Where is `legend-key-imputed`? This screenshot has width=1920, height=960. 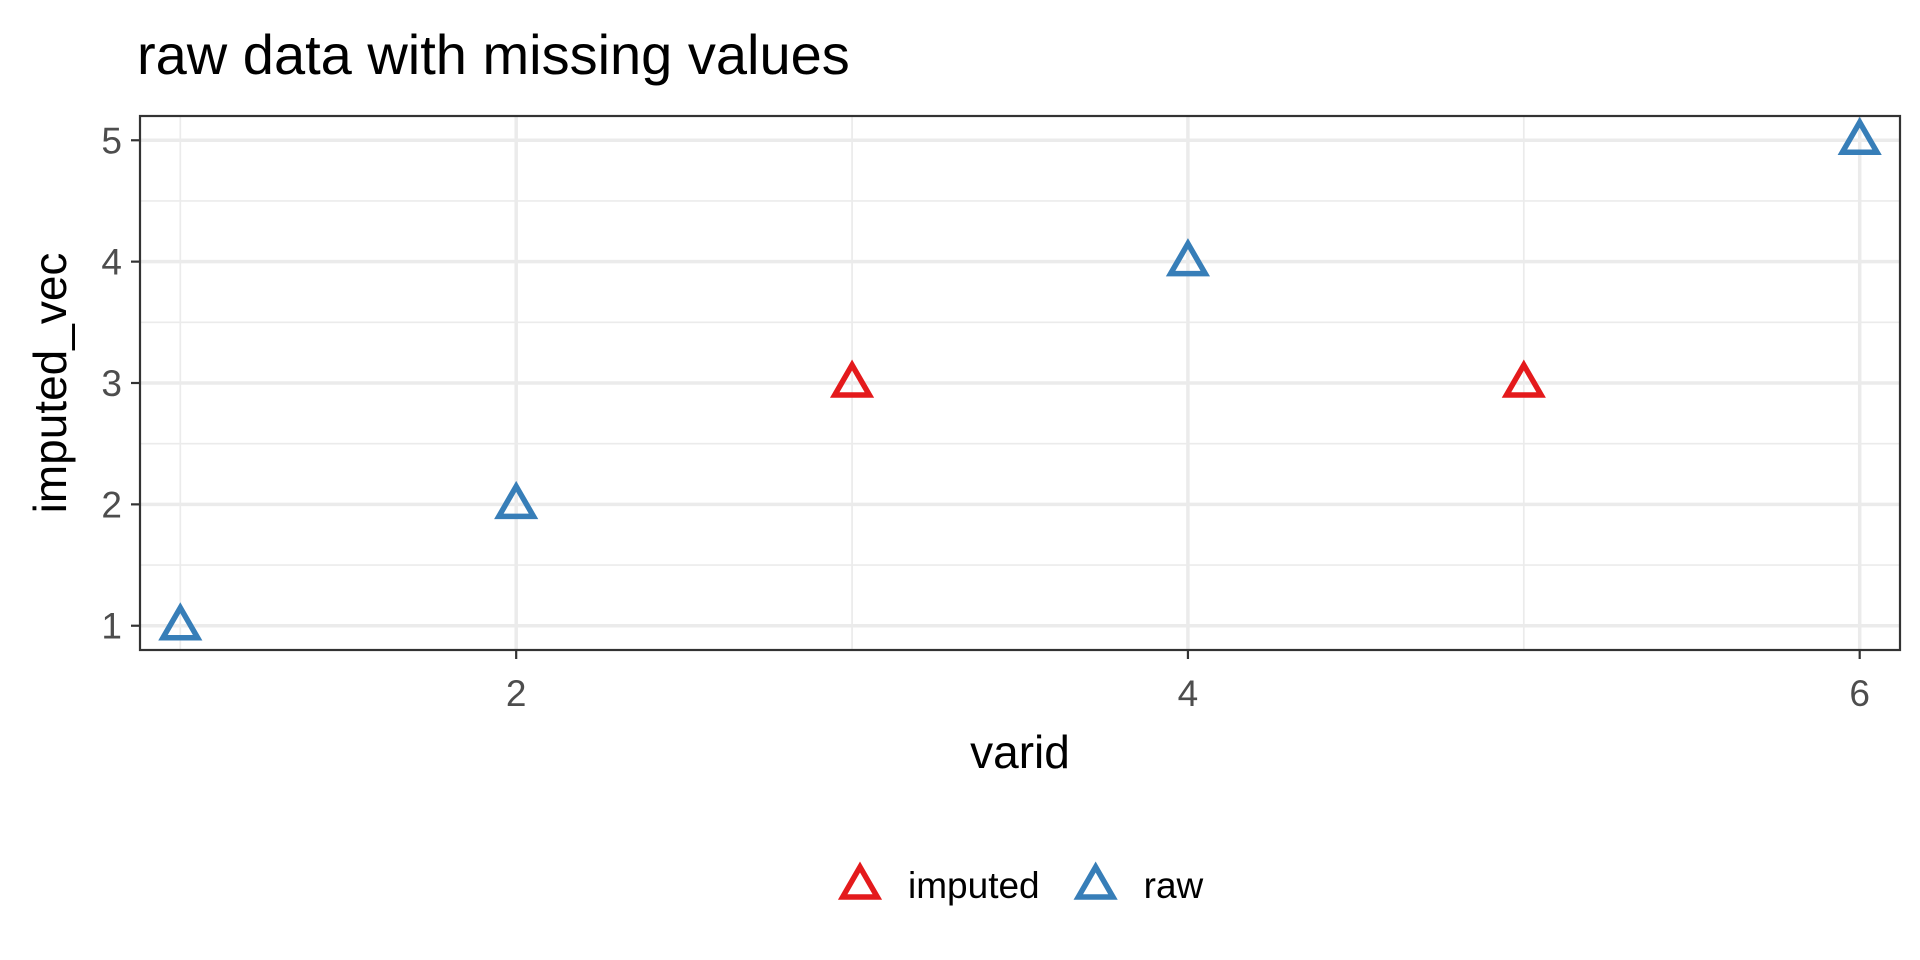
legend-key-imputed is located at coordinates (860, 880).